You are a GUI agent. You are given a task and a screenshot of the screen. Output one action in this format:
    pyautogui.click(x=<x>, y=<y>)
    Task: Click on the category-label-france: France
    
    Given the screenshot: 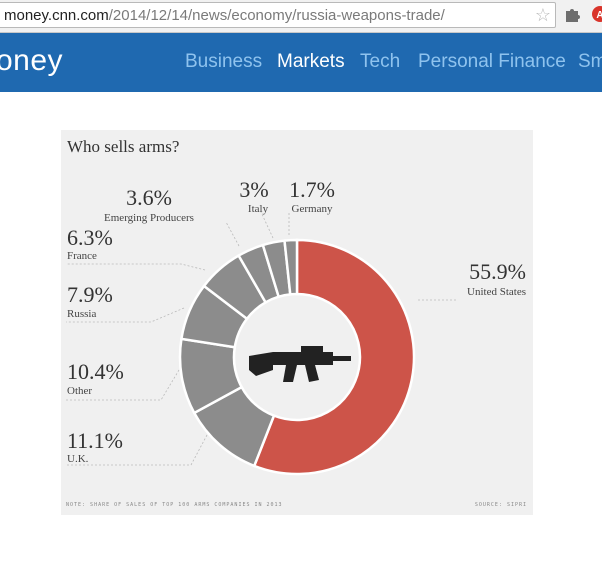 What is the action you would take?
    pyautogui.click(x=82, y=256)
    